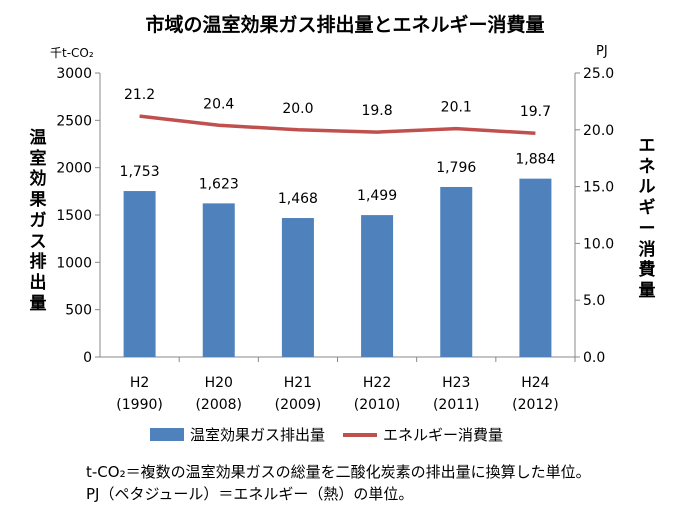 The image size is (690, 522). Describe the element at coordinates (345, 25) in the screenshot. I see `chart-title: 市域の温室効果ガス排出量とエネルギー消費量` at that location.